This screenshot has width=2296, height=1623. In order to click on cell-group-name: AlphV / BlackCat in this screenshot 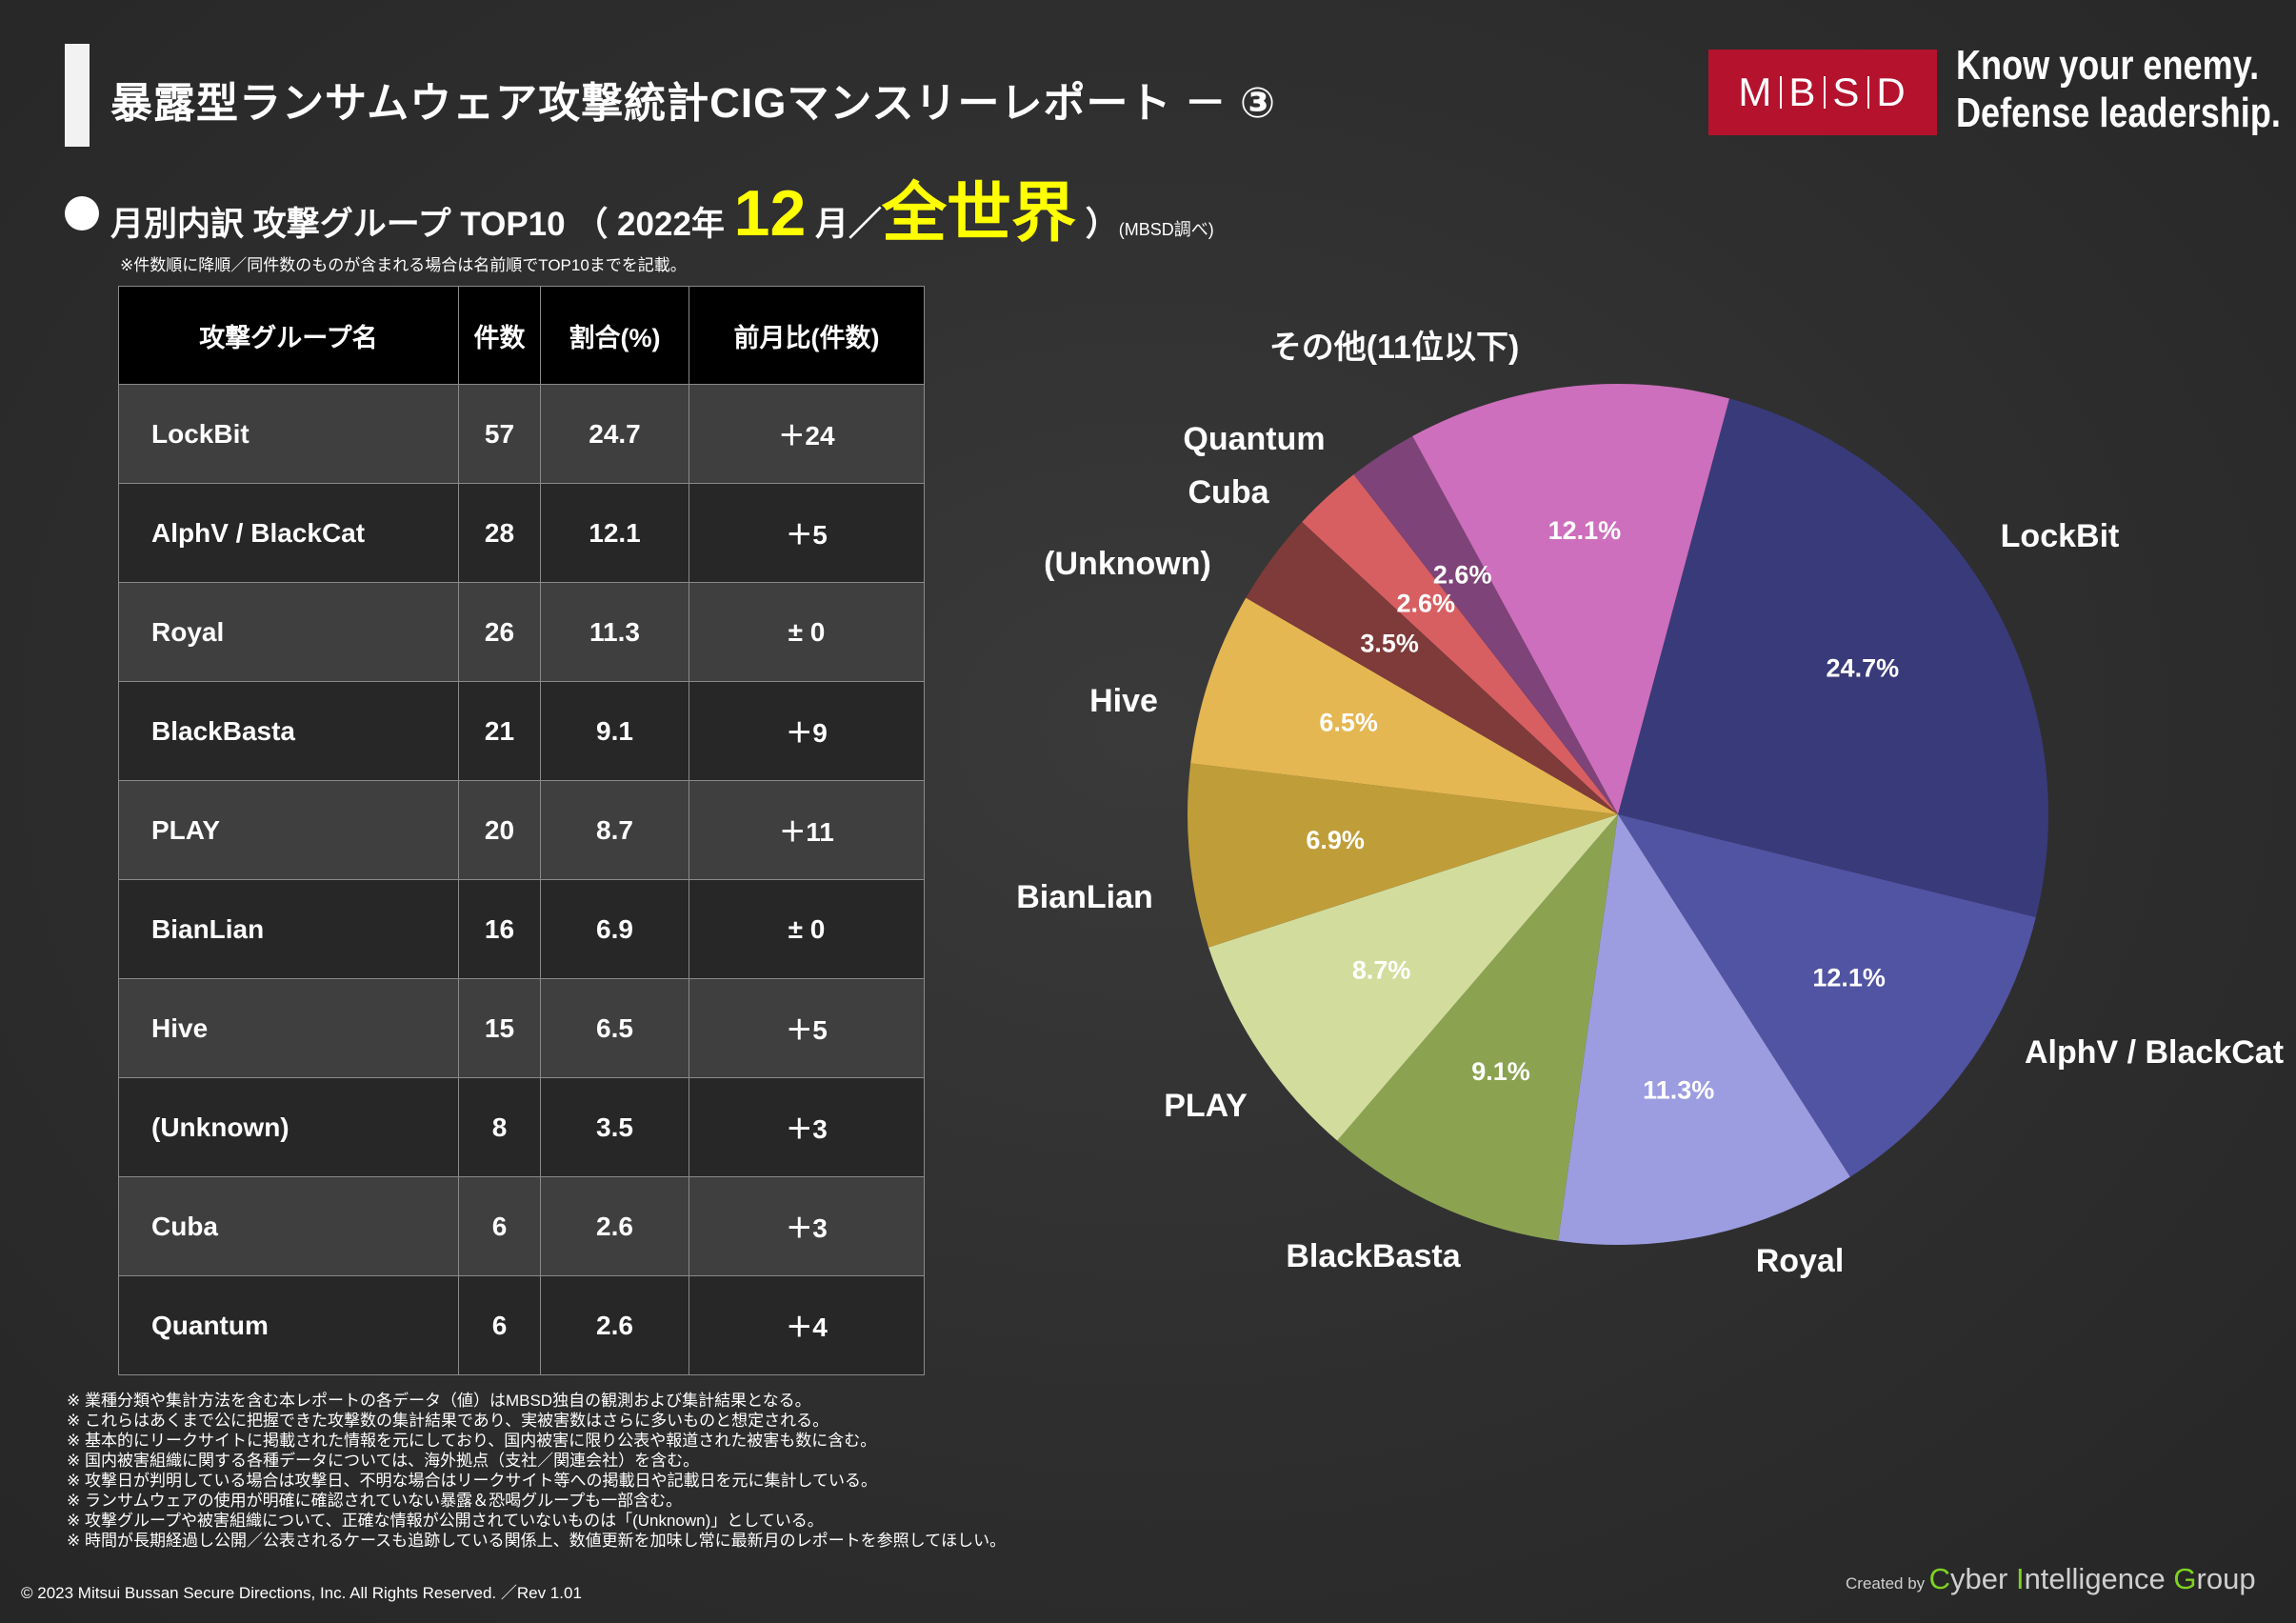, I will do `click(288, 533)`.